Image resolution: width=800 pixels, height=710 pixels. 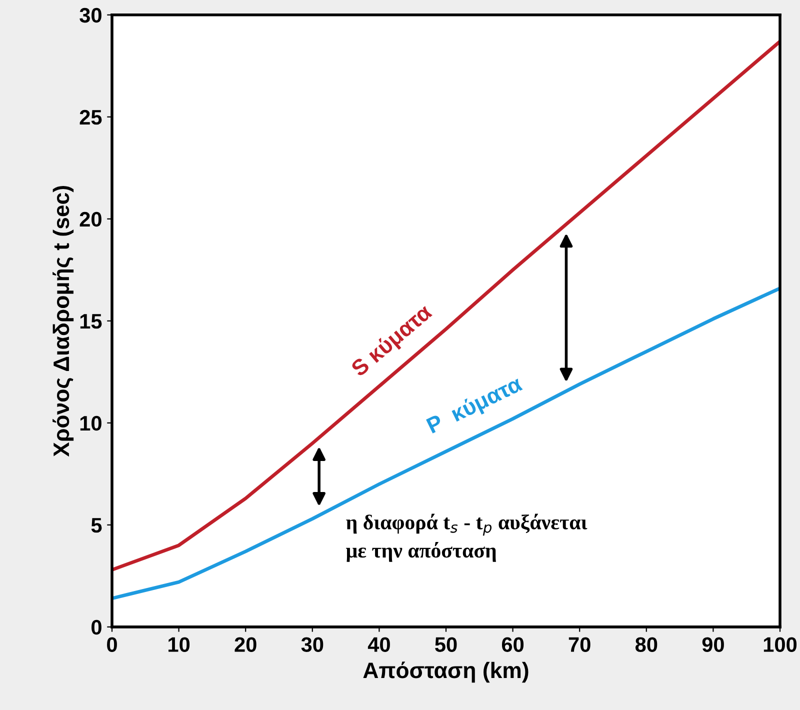 What do you see at coordinates (245, 644) in the screenshot?
I see `x-tick-label: 20` at bounding box center [245, 644].